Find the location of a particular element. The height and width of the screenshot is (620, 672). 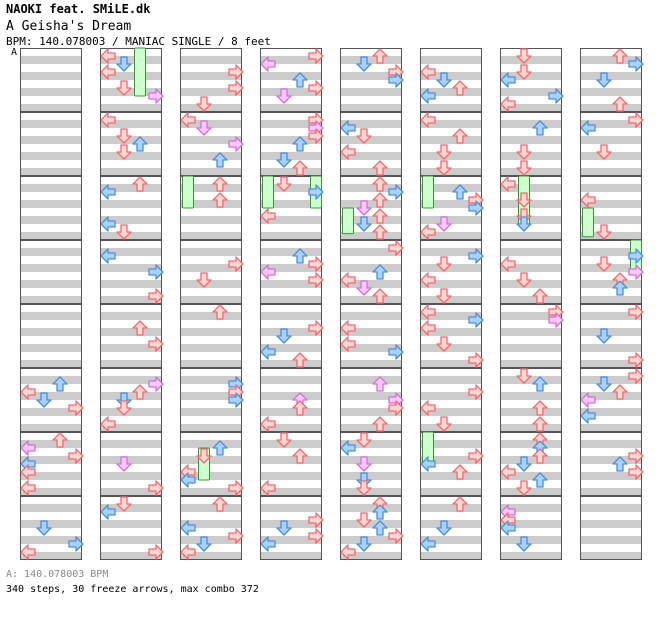

section-marker: A is located at coordinates (14, 52).